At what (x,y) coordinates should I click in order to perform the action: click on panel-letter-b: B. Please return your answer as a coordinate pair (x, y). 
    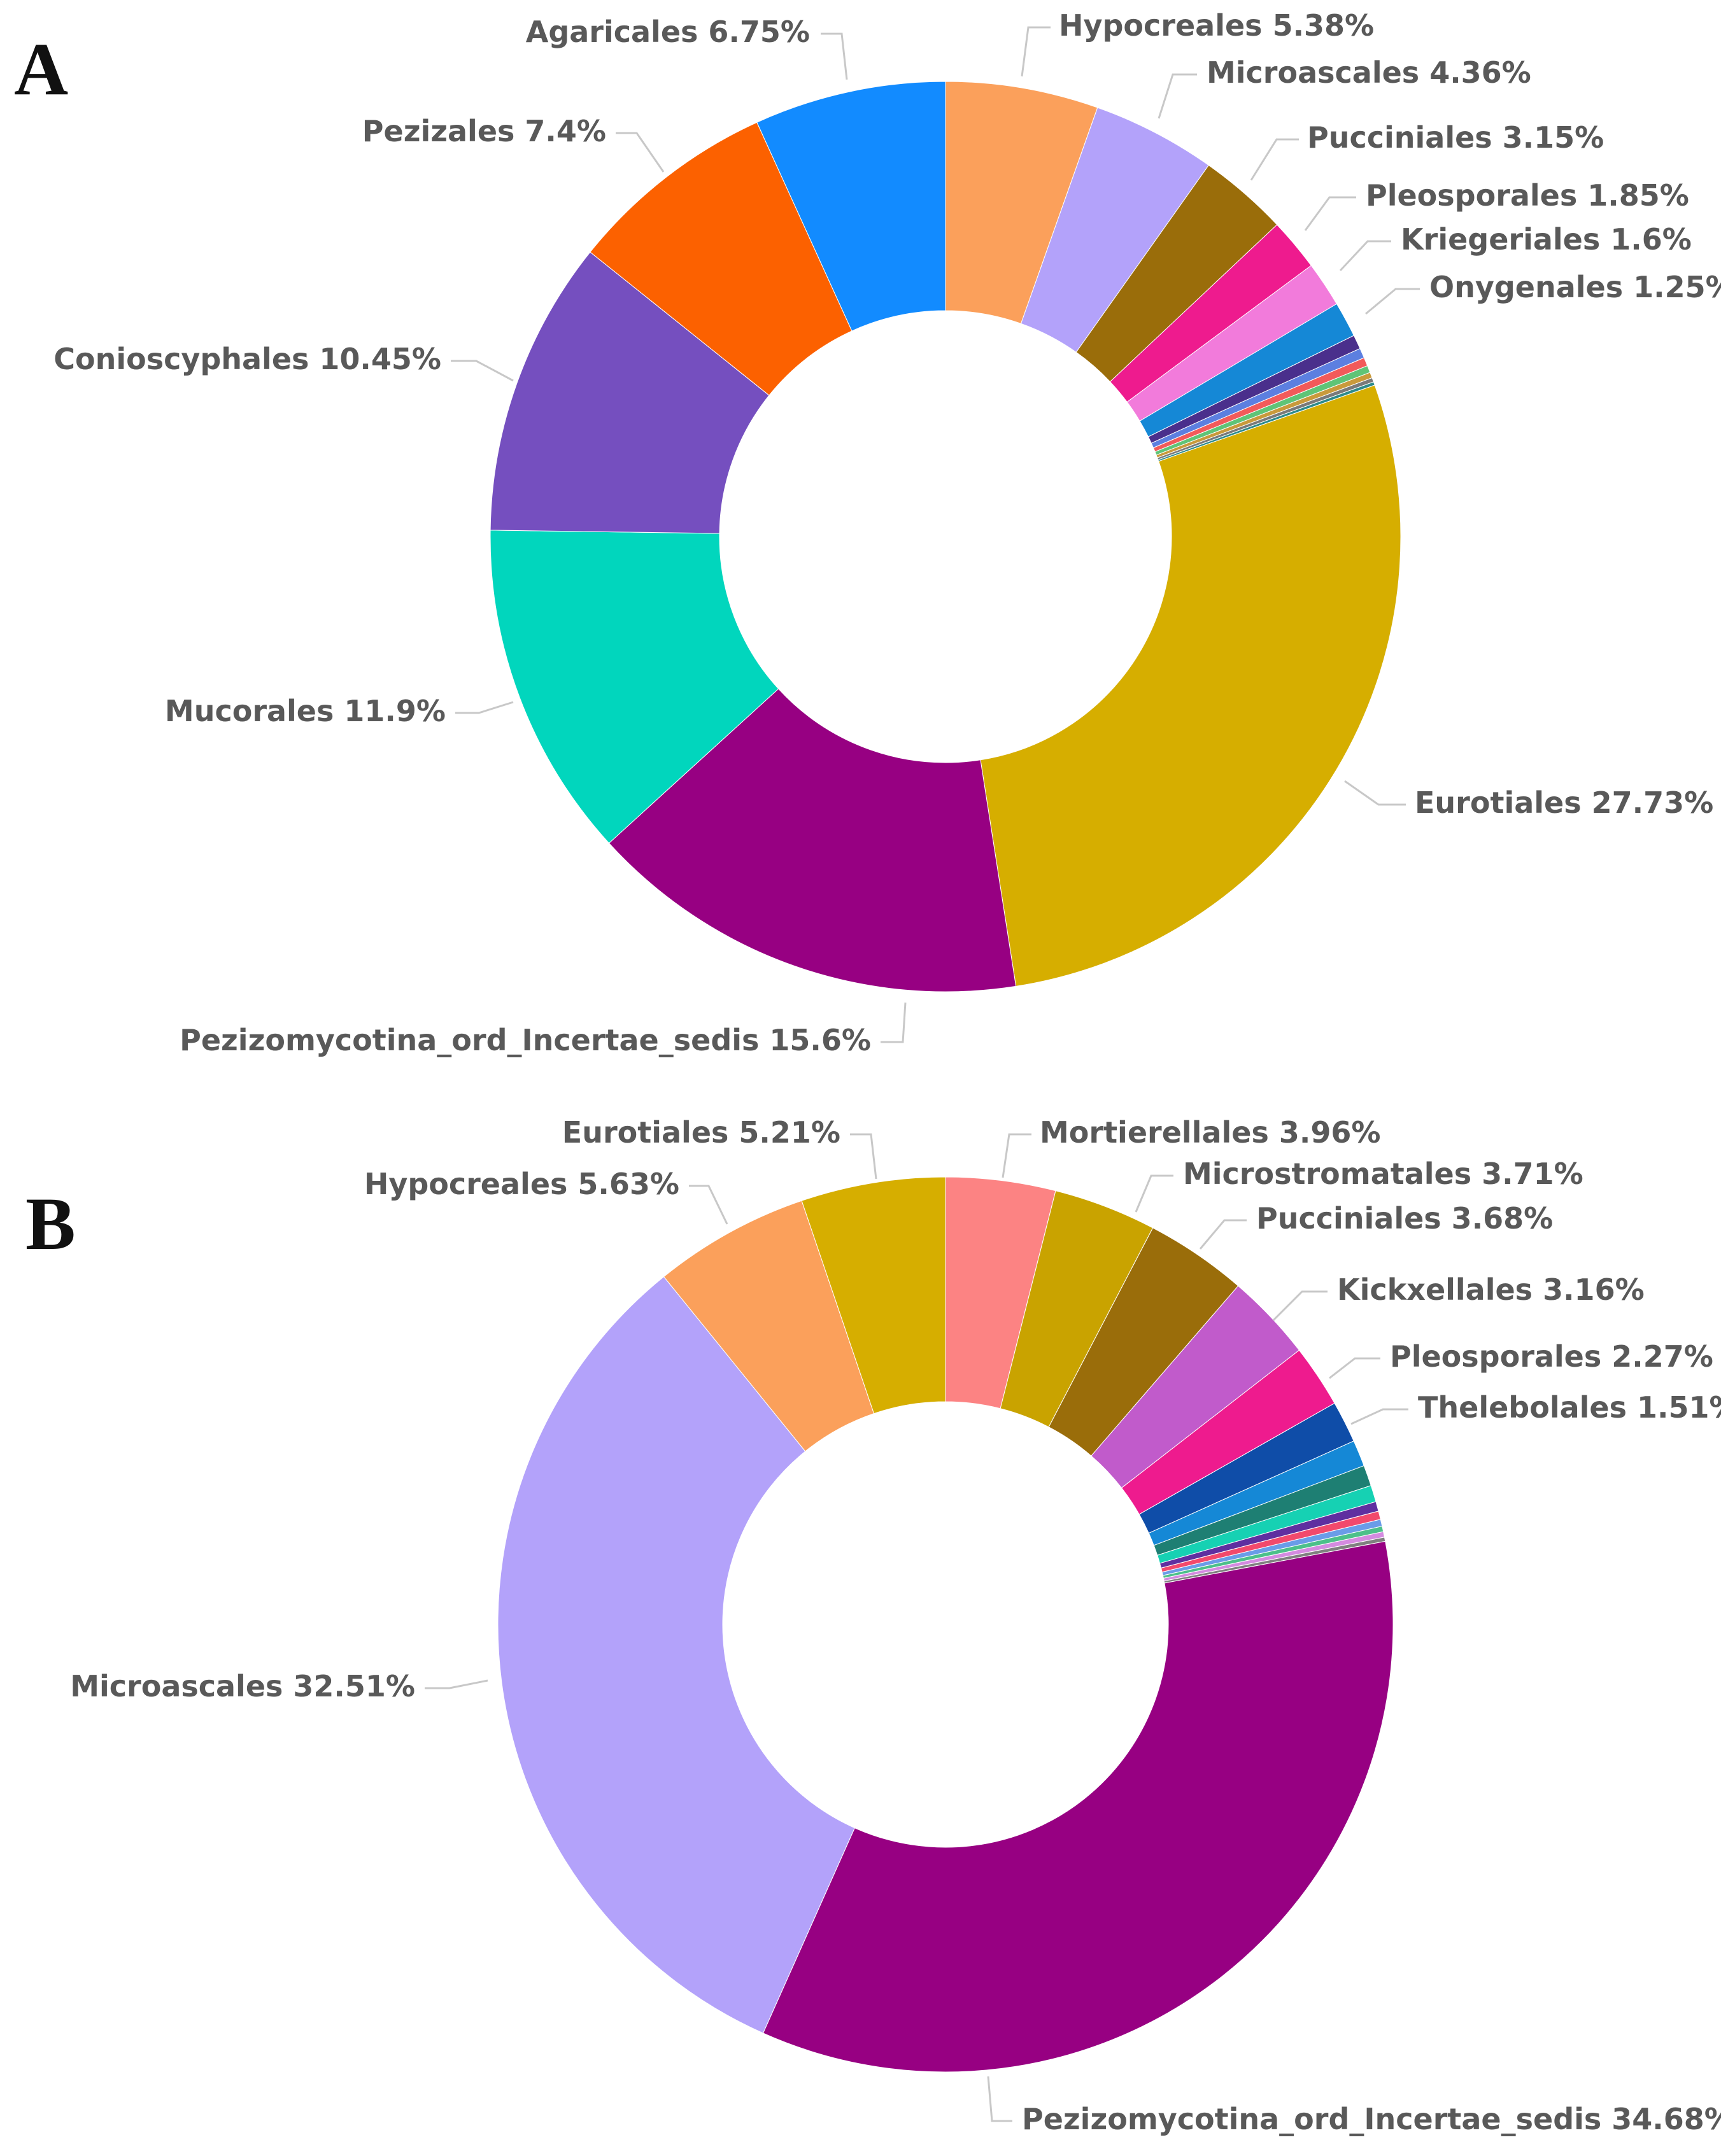
    Looking at the image, I should click on (50, 1223).